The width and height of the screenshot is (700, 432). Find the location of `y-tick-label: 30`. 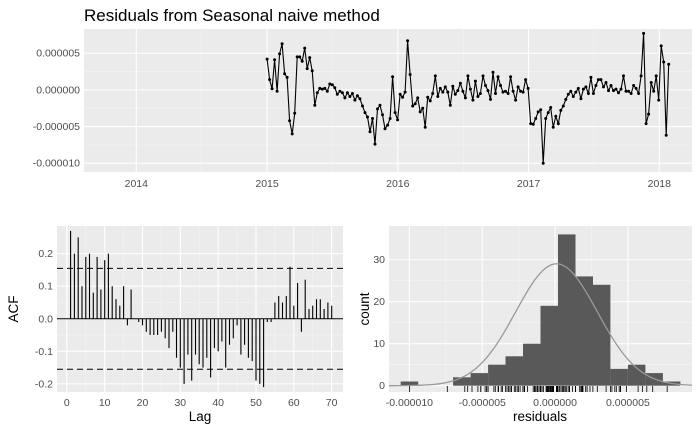

y-tick-label: 30 is located at coordinates (379, 260).